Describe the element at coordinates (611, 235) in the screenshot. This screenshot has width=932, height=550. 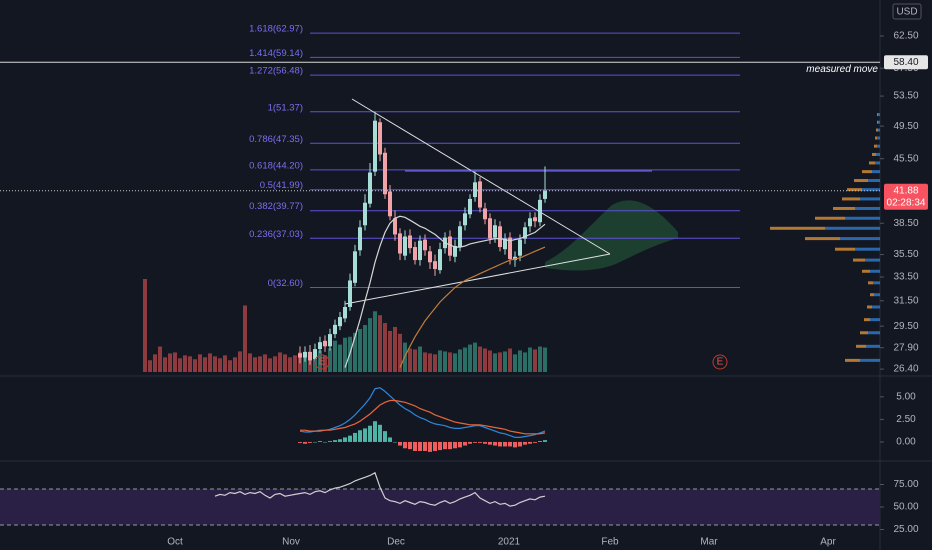
I see `cloud` at that location.